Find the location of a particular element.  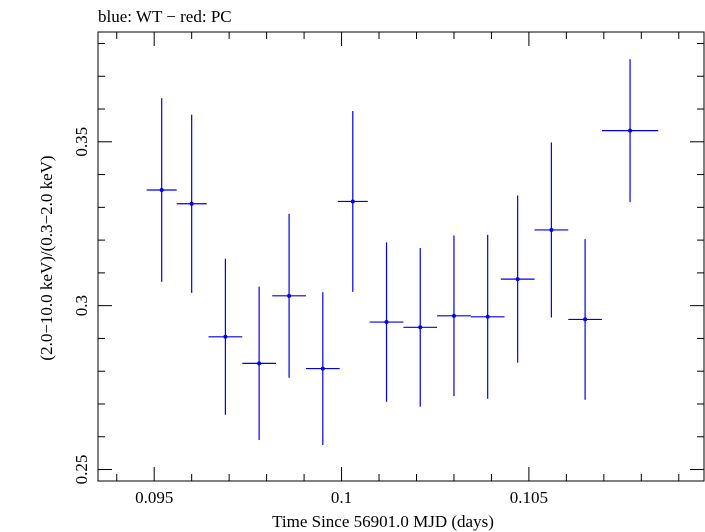

x-axis-label: Time Since 56901.0 MJD (days) is located at coordinates (383, 521).